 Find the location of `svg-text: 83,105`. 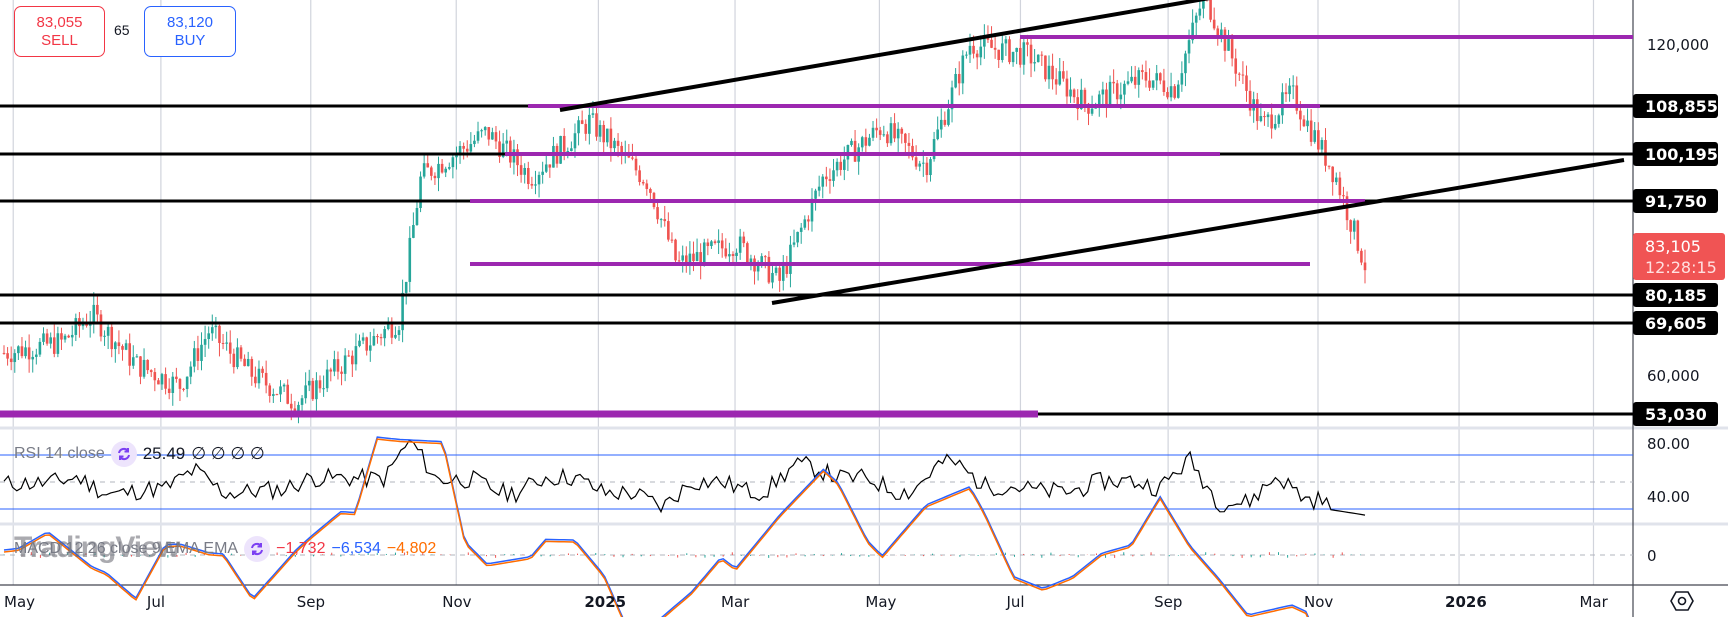

svg-text: 83,105 is located at coordinates (1673, 246).